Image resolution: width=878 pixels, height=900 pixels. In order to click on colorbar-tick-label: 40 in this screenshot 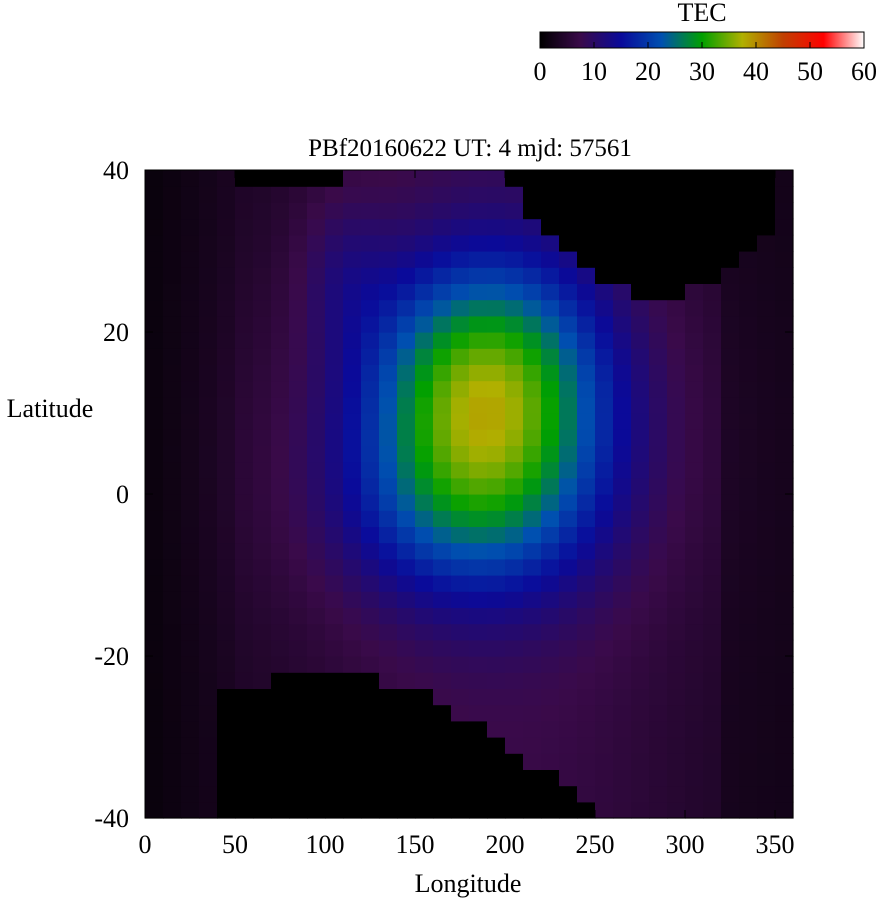, I will do `click(756, 71)`.